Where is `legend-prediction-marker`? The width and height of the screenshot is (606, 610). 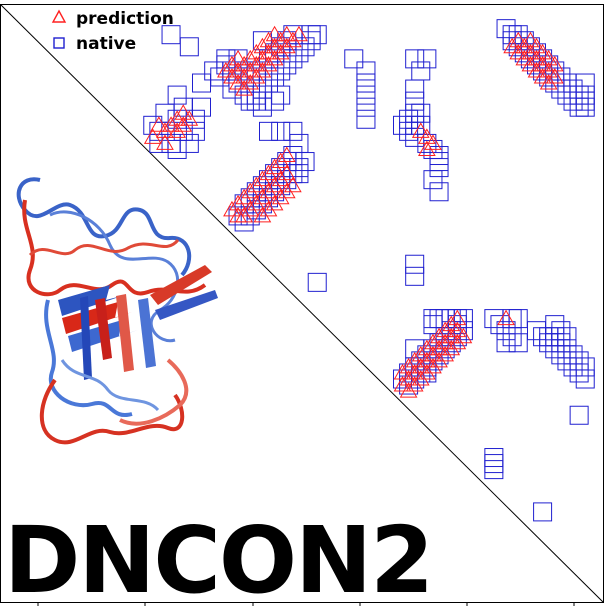
legend-prediction-marker is located at coordinates (59, 16).